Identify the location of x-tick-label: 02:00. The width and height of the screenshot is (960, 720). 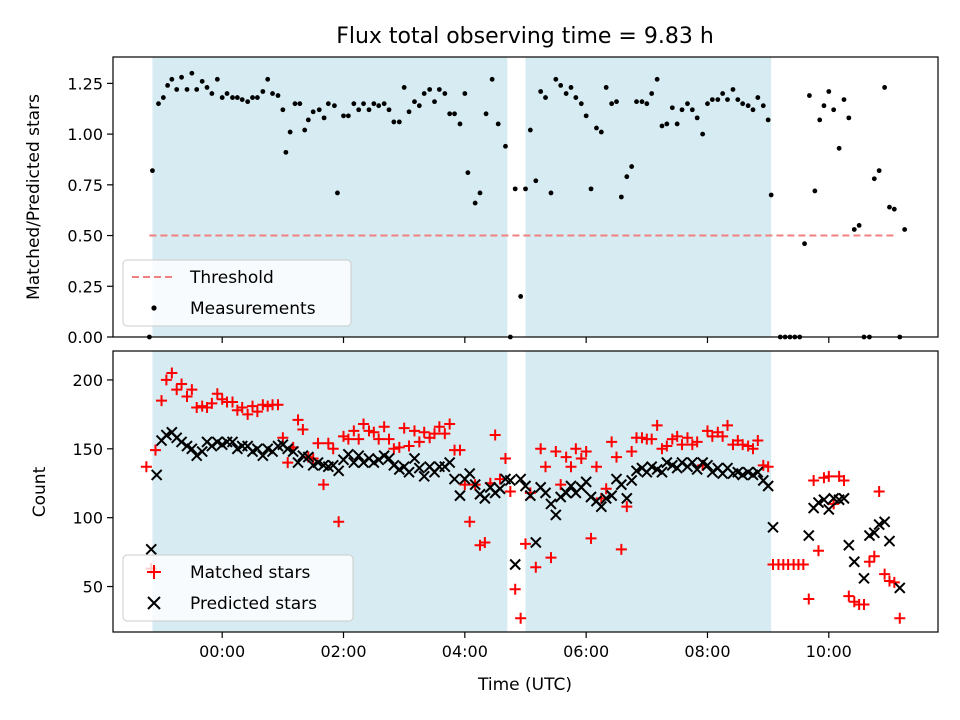
(343, 651).